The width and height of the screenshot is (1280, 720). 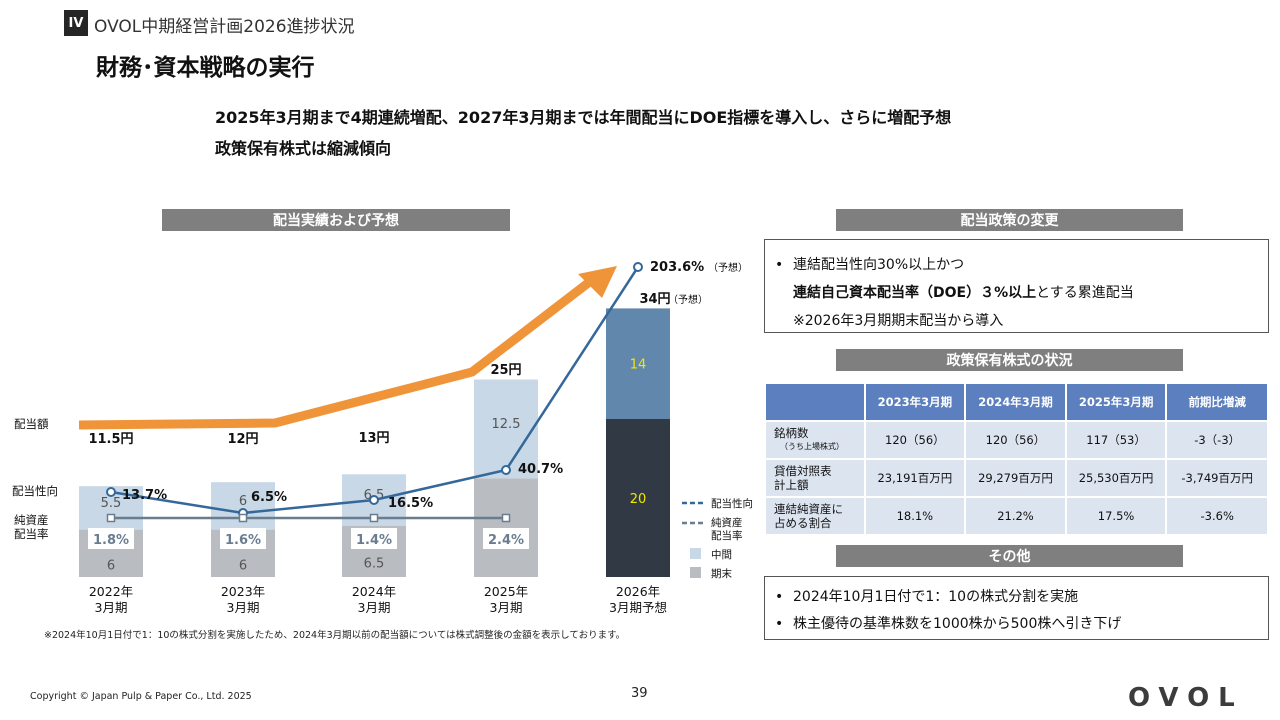 What do you see at coordinates (31, 424) in the screenshot?
I see `row-label-dividend: 配当額` at bounding box center [31, 424].